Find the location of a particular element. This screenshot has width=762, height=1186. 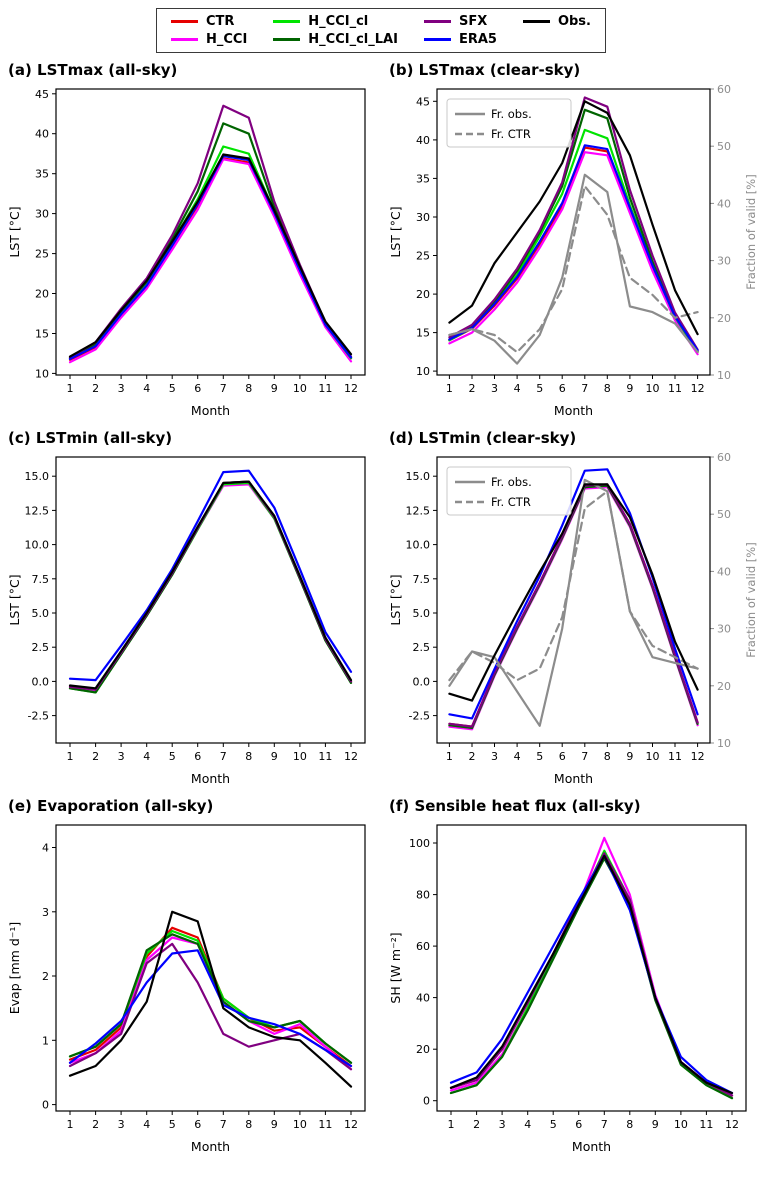

svg-text: 25 is located at coordinates (42, 254).